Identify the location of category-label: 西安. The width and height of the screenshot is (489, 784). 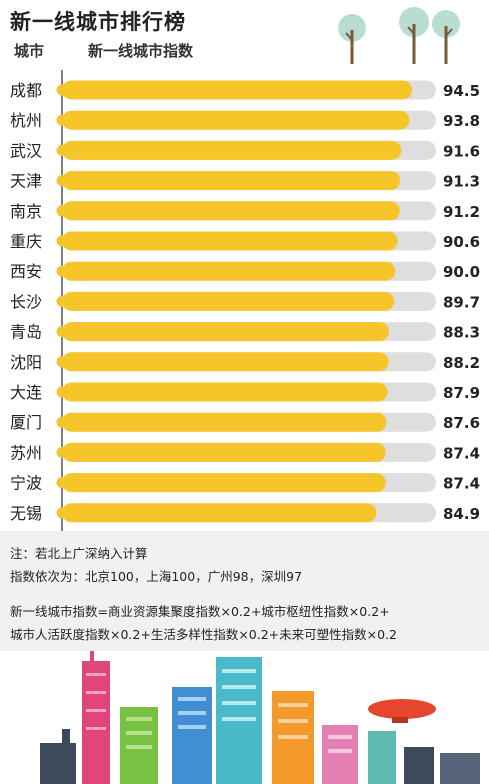
(26, 271).